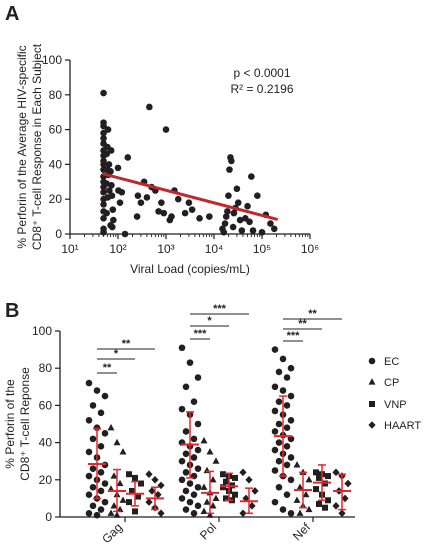  I want to click on significance-label: *, so click(209, 321).